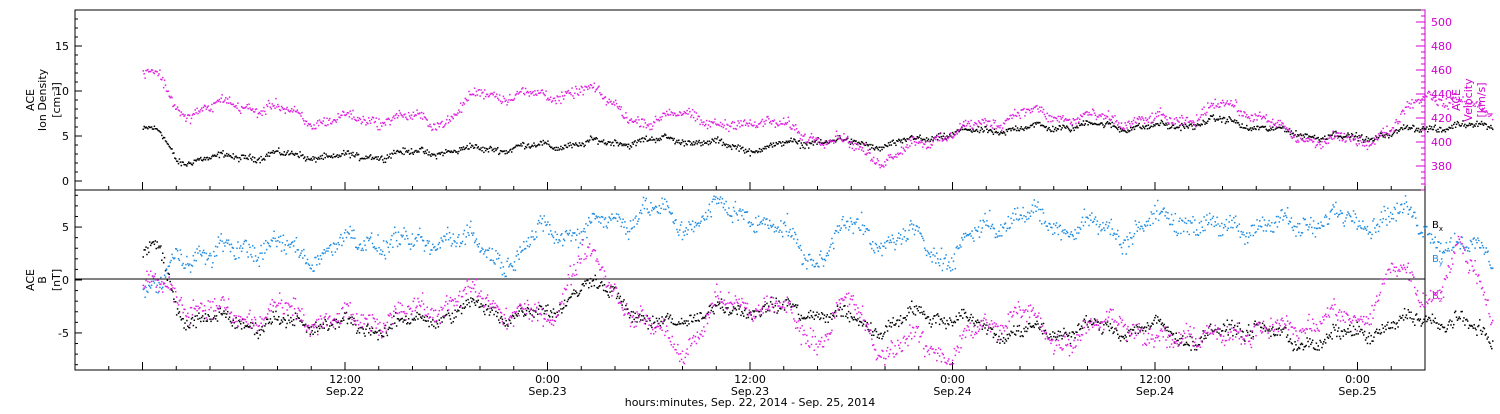 The image size is (1500, 414). What do you see at coordinates (1357, 391) in the screenshot?
I see `x-tick-label-date: Sep.25` at bounding box center [1357, 391].